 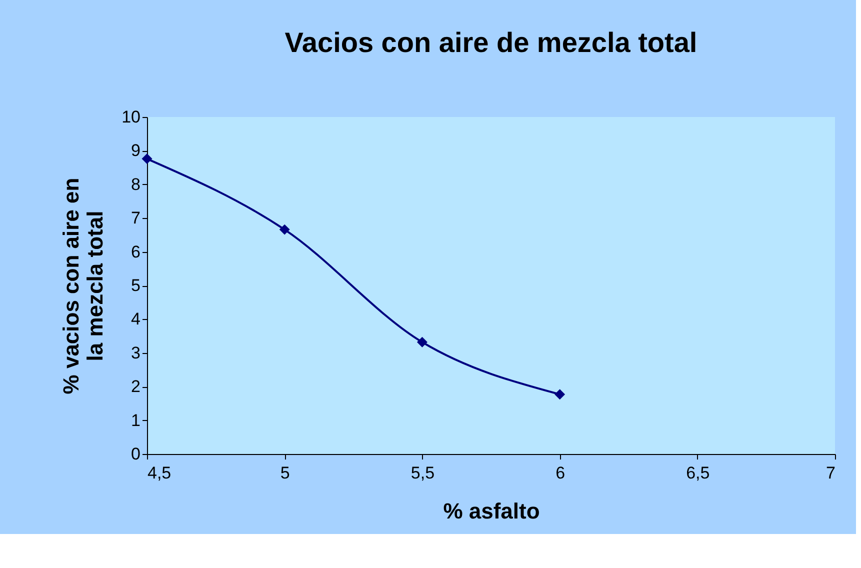 I want to click on x-tick-label: 5, so click(x=285, y=473).